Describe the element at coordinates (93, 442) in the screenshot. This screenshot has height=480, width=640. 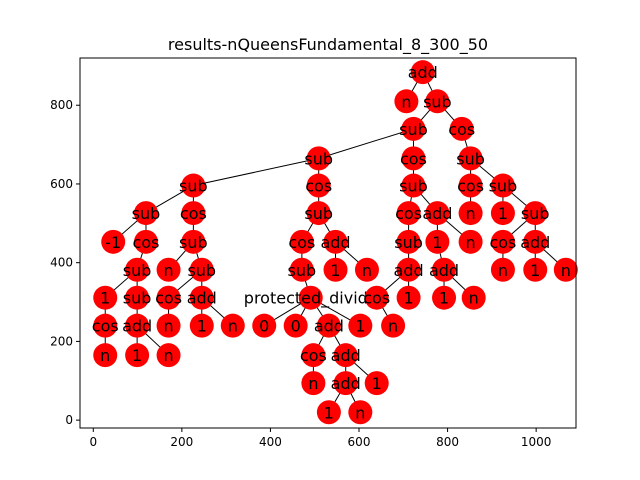
I see `x-tick-label: 0` at that location.